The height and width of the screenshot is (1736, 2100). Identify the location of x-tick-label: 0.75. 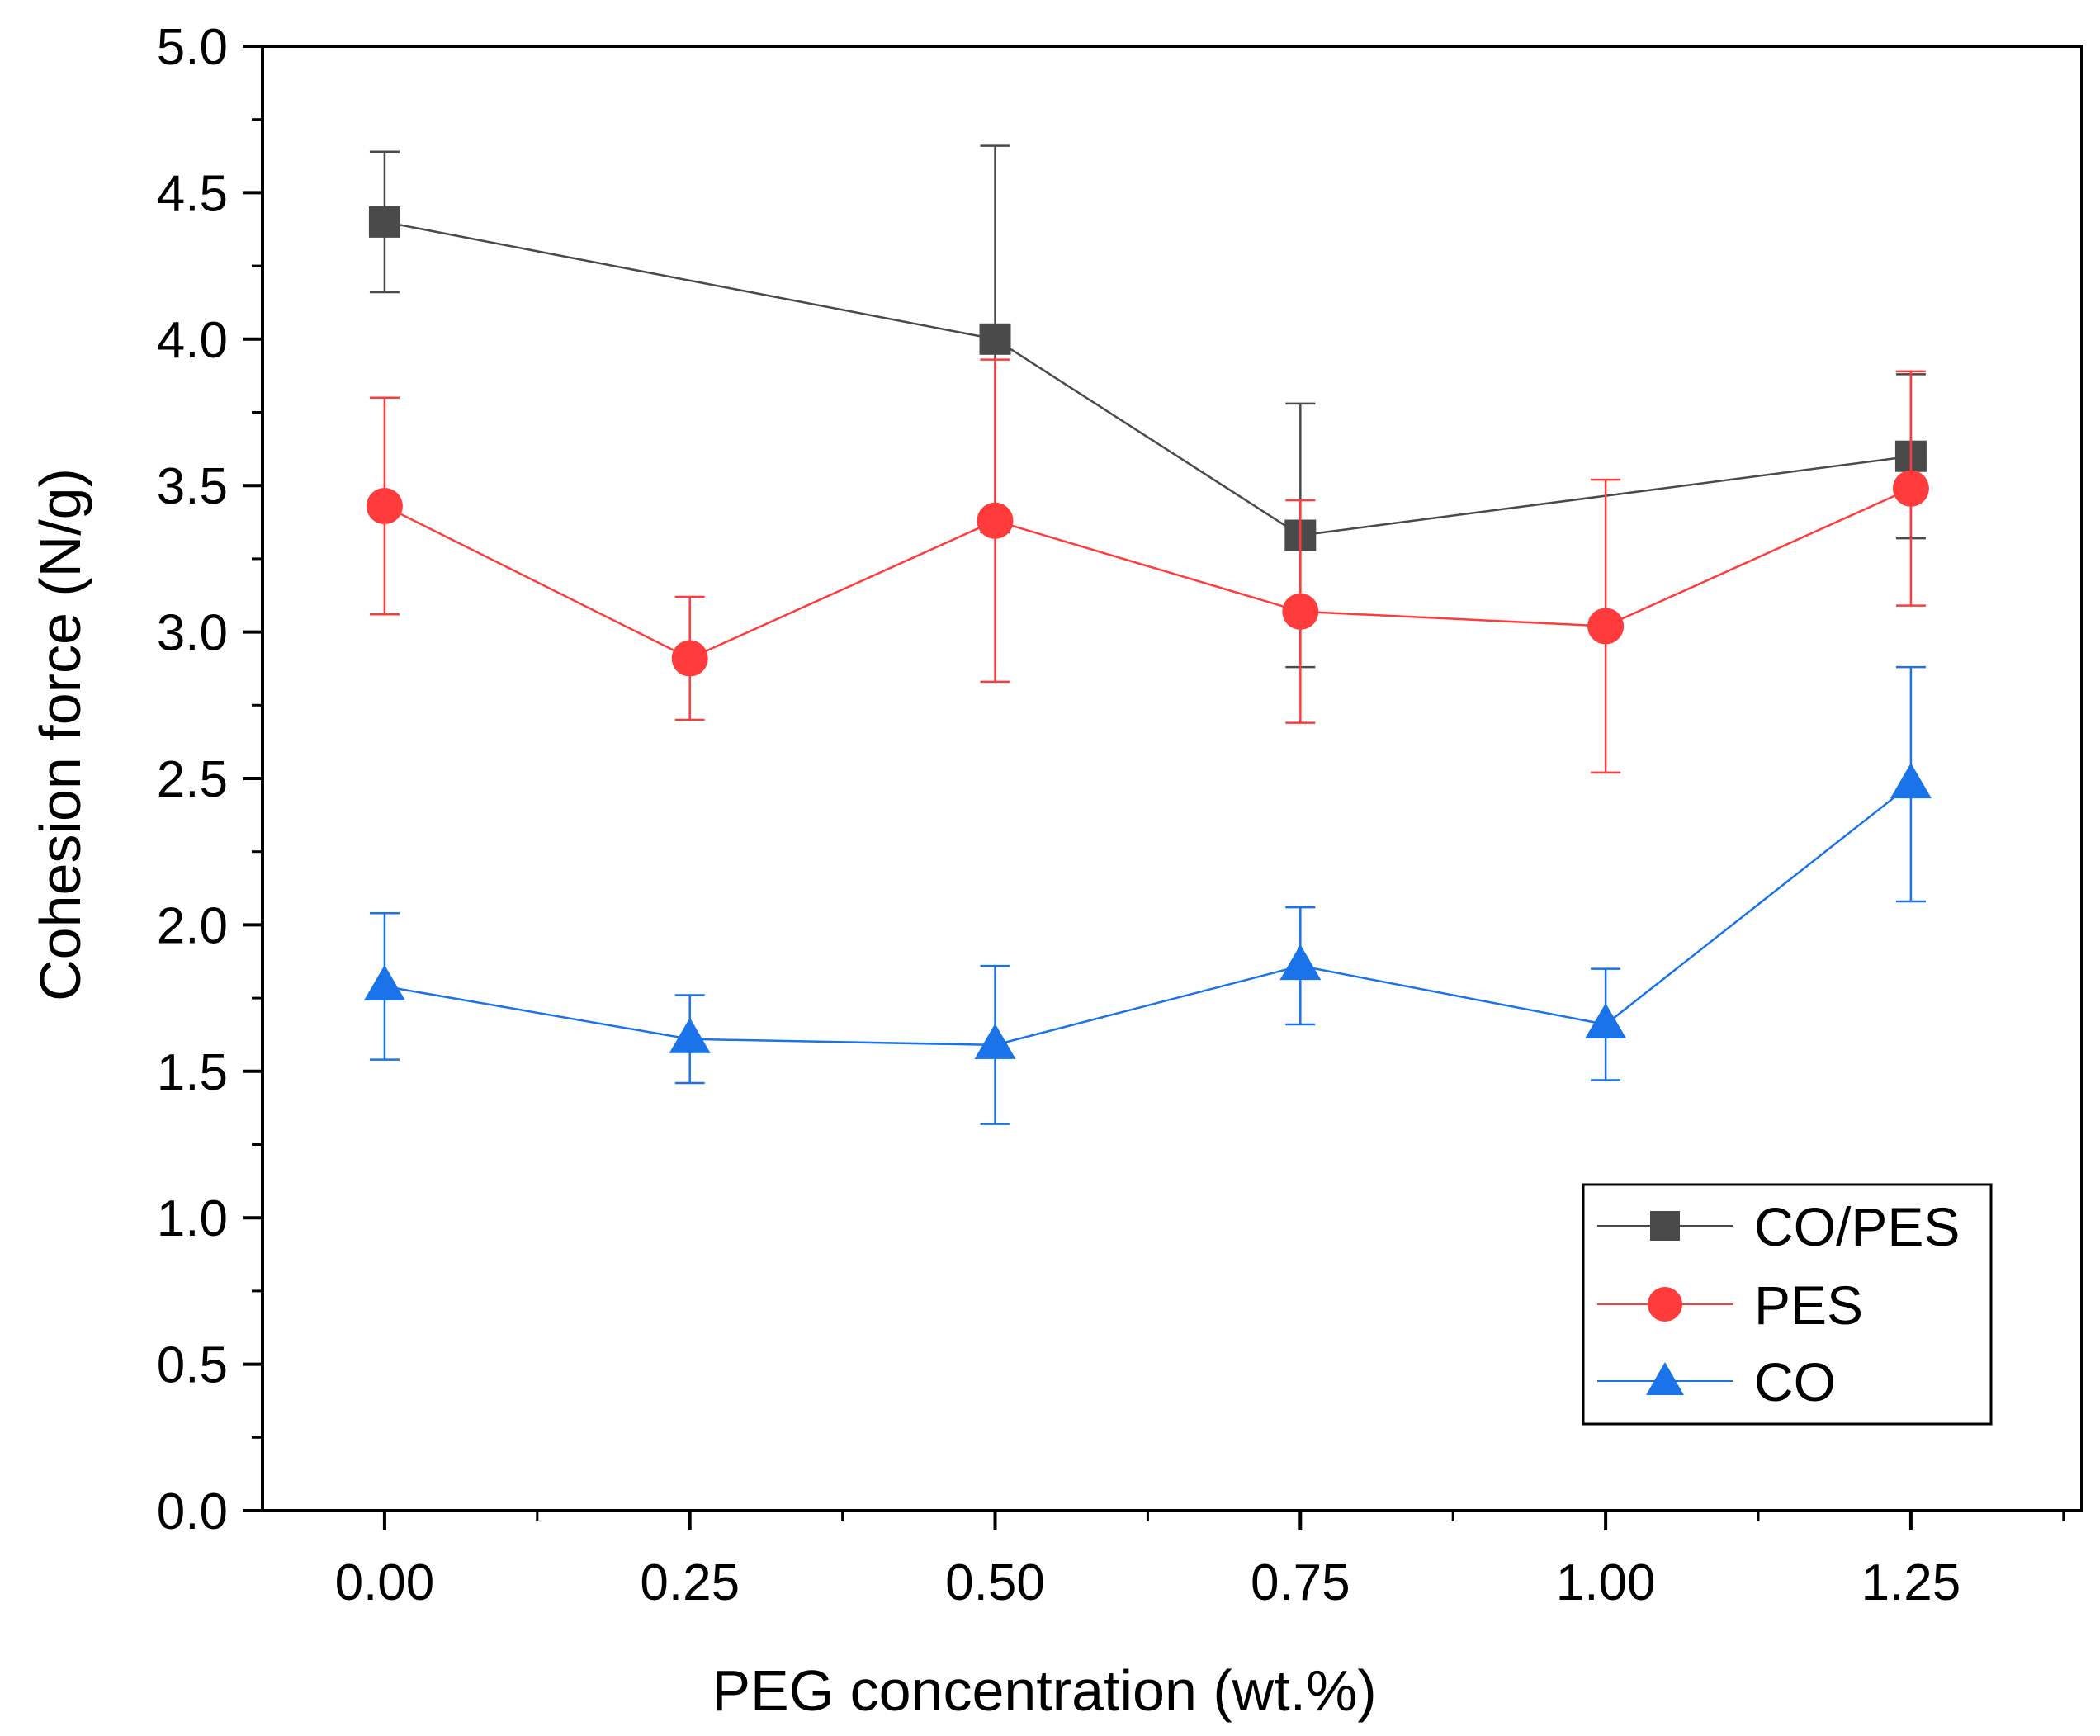
(1300, 1583).